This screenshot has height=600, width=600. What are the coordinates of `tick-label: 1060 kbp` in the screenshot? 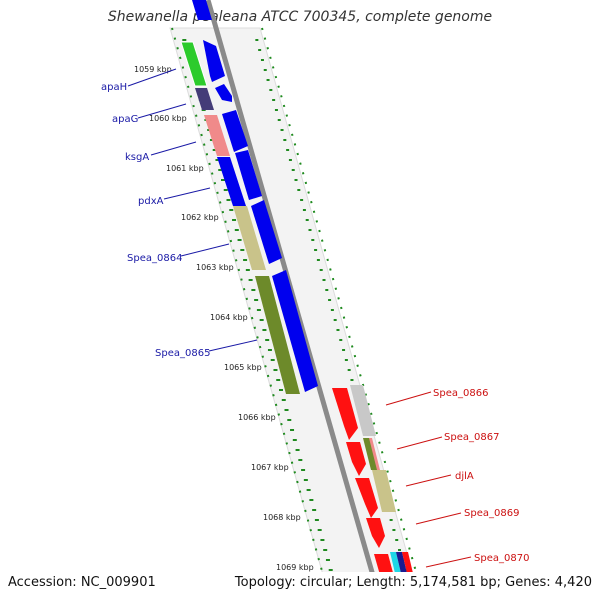 It's located at (168, 118).